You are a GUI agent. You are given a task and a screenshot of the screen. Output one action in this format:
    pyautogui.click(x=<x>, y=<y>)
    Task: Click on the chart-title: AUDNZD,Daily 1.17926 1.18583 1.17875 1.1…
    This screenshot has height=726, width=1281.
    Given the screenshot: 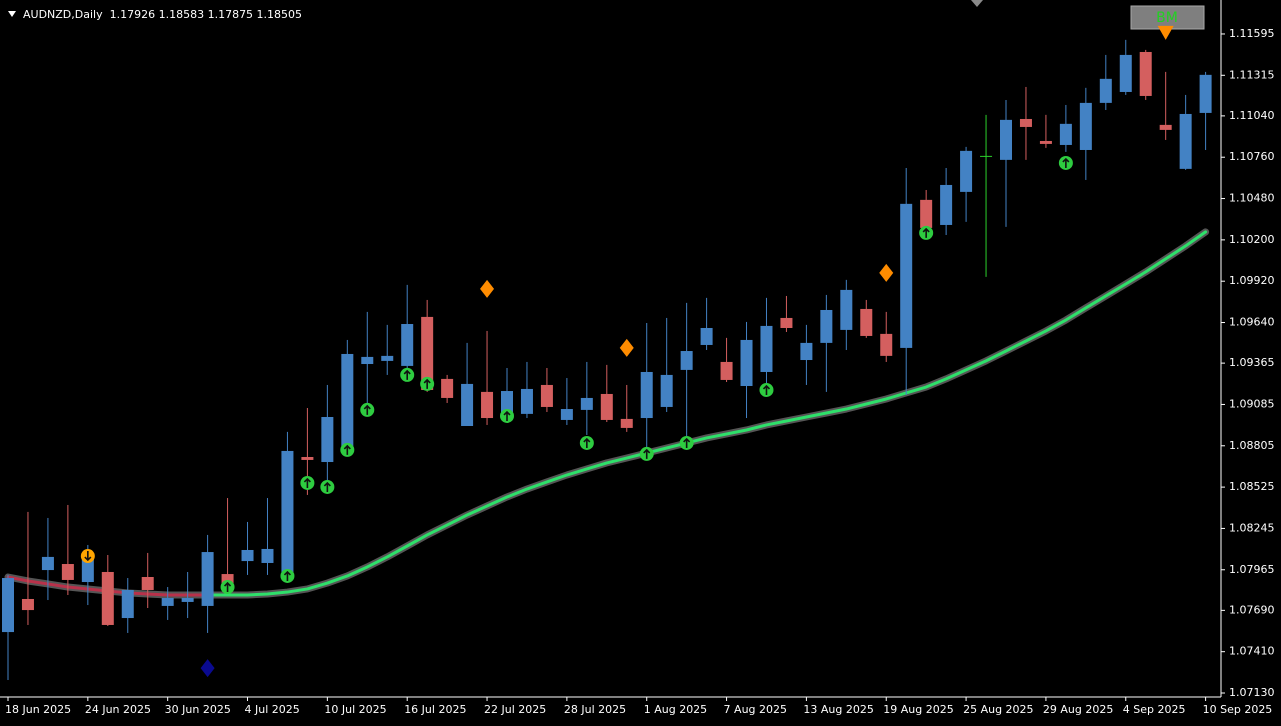 What is the action you would take?
    pyautogui.click(x=162, y=14)
    